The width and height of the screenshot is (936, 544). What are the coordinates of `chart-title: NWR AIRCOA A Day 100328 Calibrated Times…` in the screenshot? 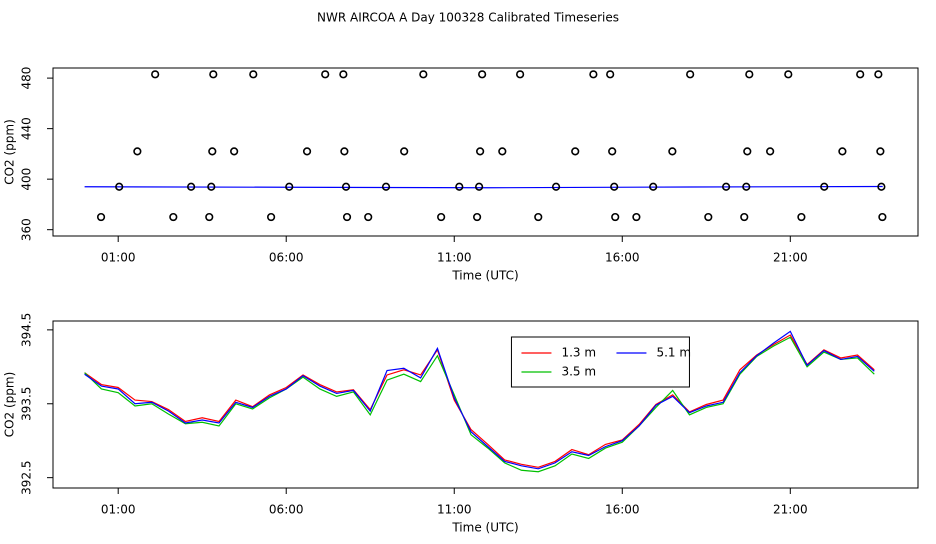 It's located at (468, 18).